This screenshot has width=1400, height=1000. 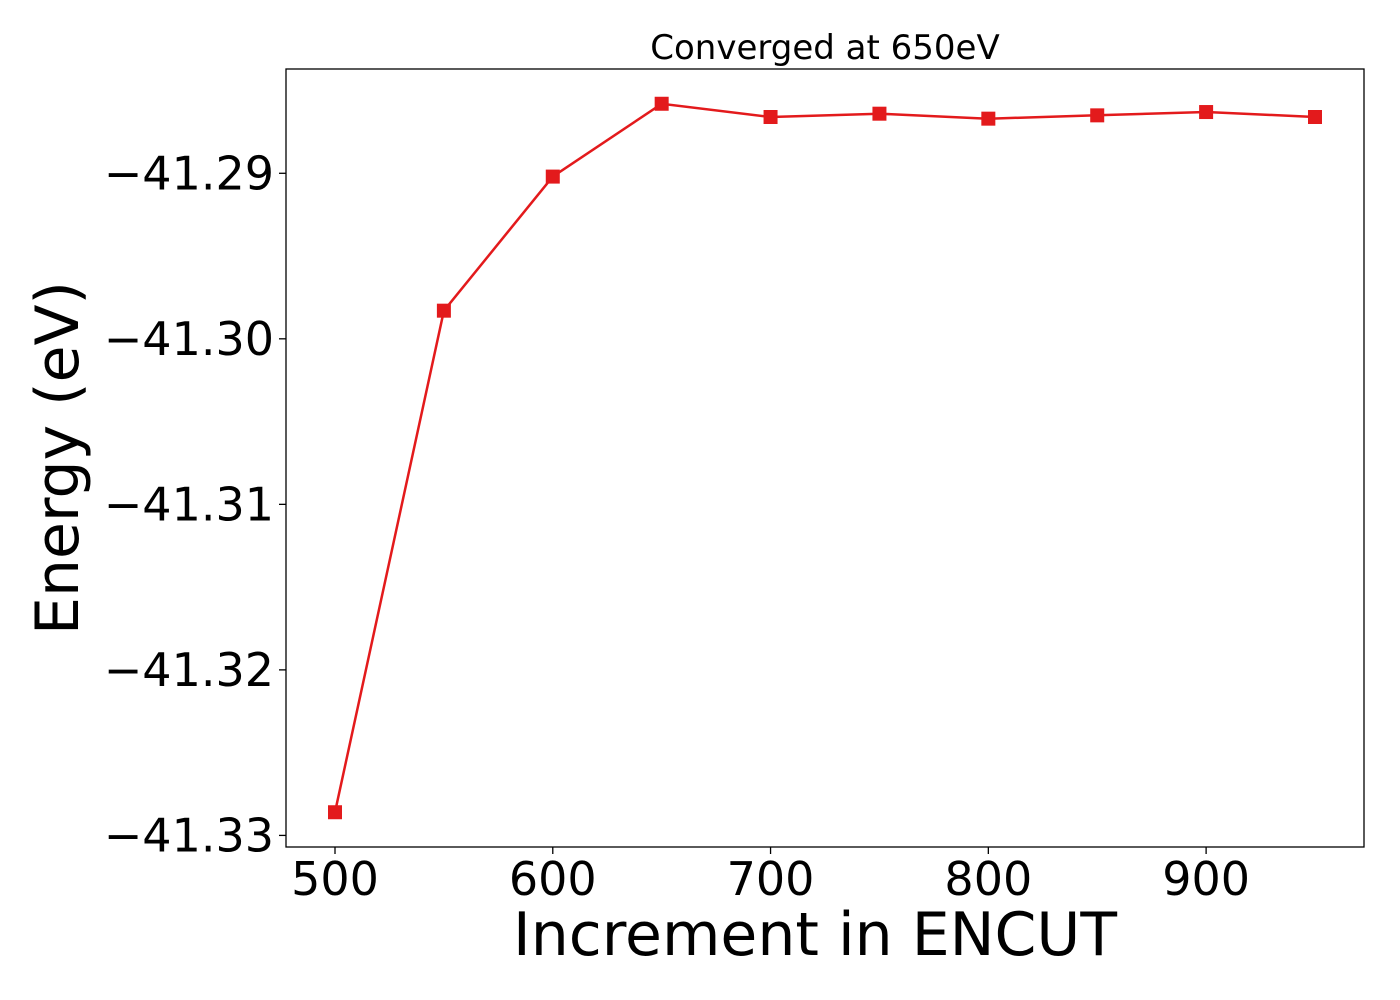 What do you see at coordinates (815, 935) in the screenshot?
I see `x-axis-label: Increment in ENCUT` at bounding box center [815, 935].